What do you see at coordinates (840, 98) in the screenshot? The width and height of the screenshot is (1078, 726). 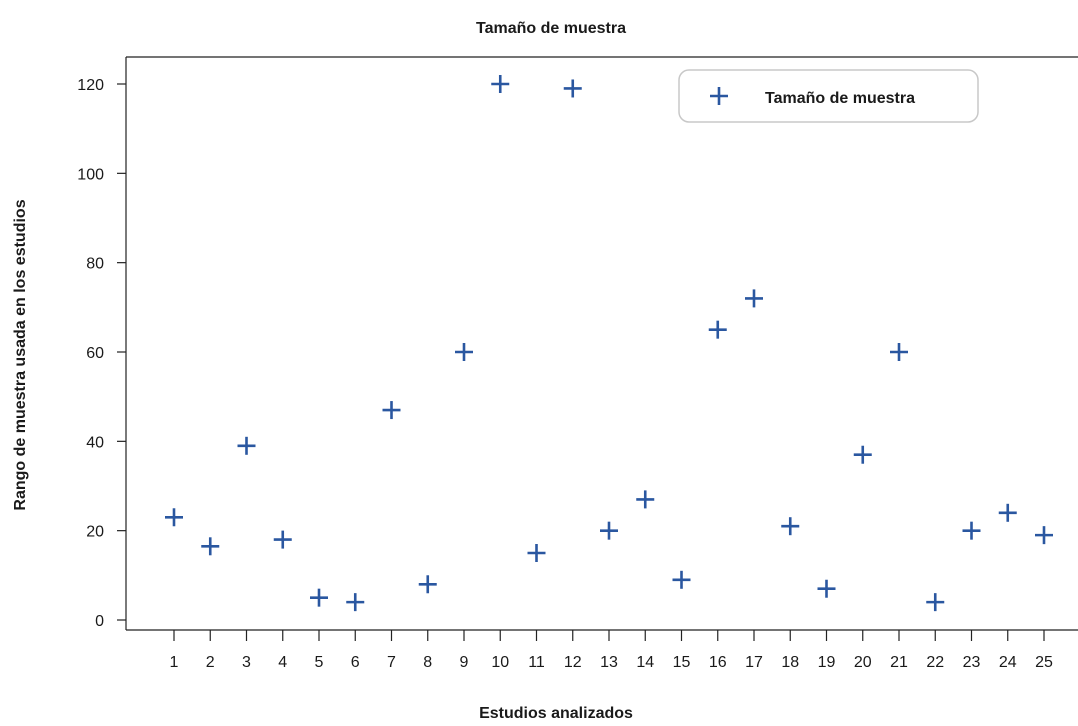 I see `legend-label: Tamaño de muestra` at bounding box center [840, 98].